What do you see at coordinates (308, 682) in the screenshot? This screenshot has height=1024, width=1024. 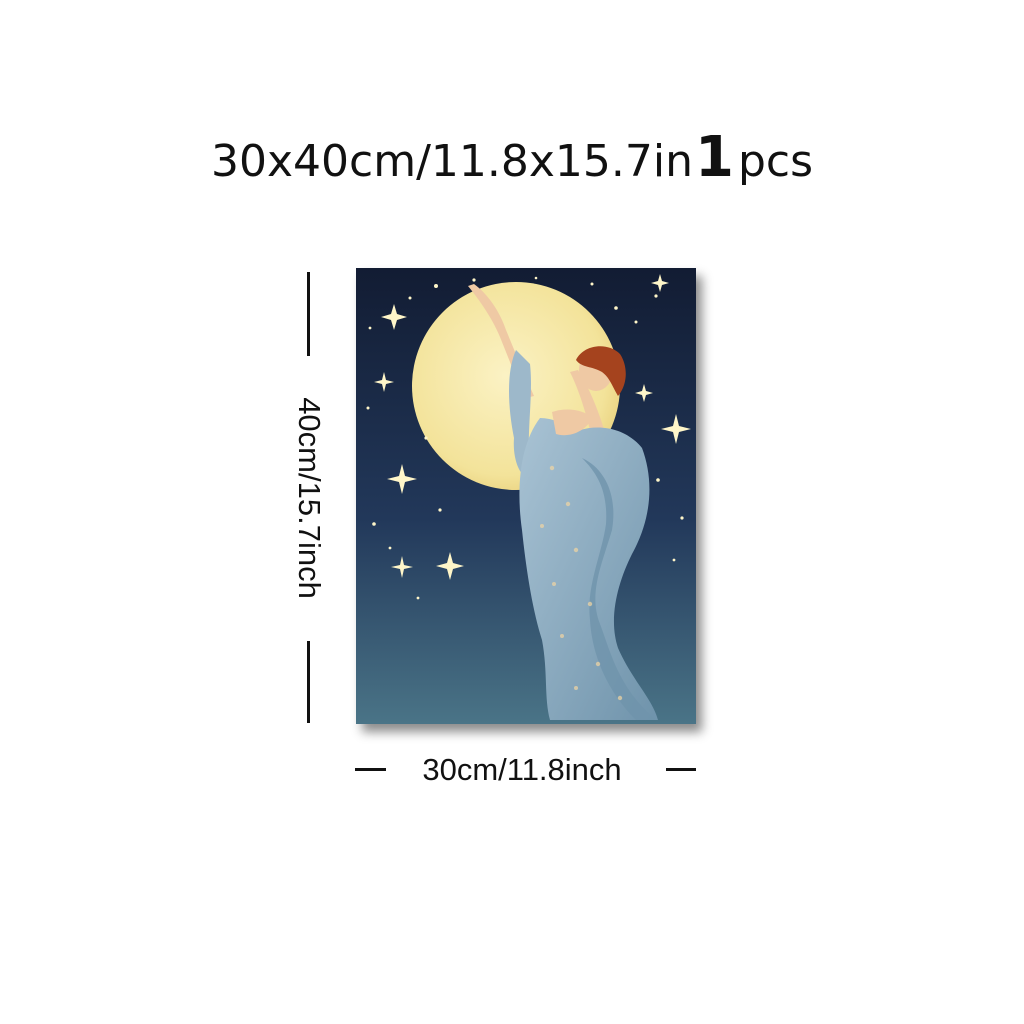 I see `height-dimension-line-bottom` at bounding box center [308, 682].